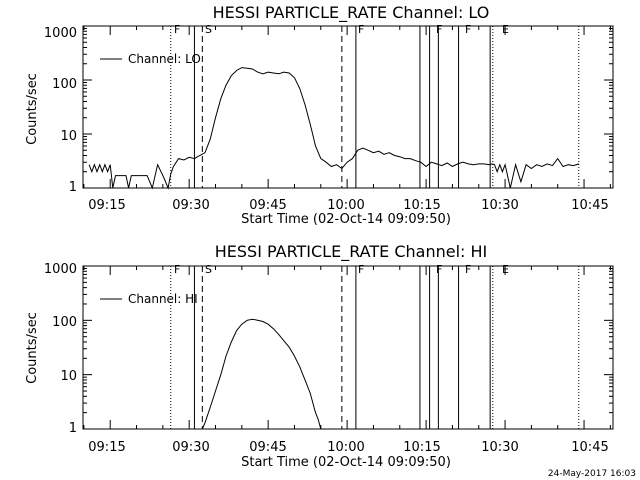 This screenshot has width=640, height=480. Describe the element at coordinates (346, 219) in the screenshot. I see `x-axis-label-lo: Start Time (02-Oct-14 09:09:50)` at that location.